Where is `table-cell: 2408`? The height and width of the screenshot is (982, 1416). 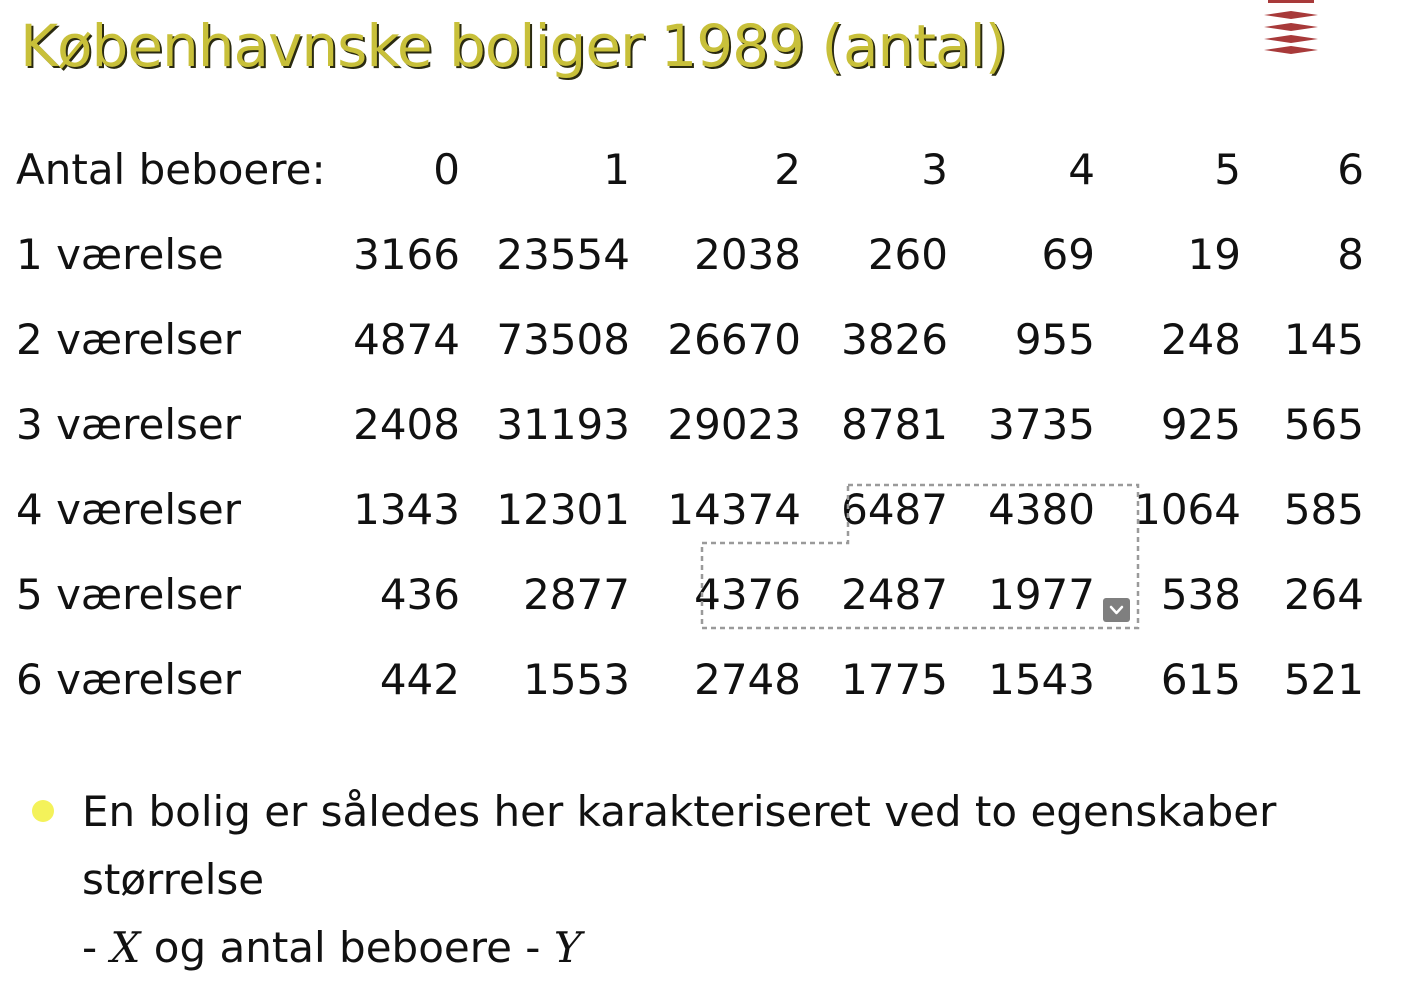
table-cell: 2408 is located at coordinates (406, 424).